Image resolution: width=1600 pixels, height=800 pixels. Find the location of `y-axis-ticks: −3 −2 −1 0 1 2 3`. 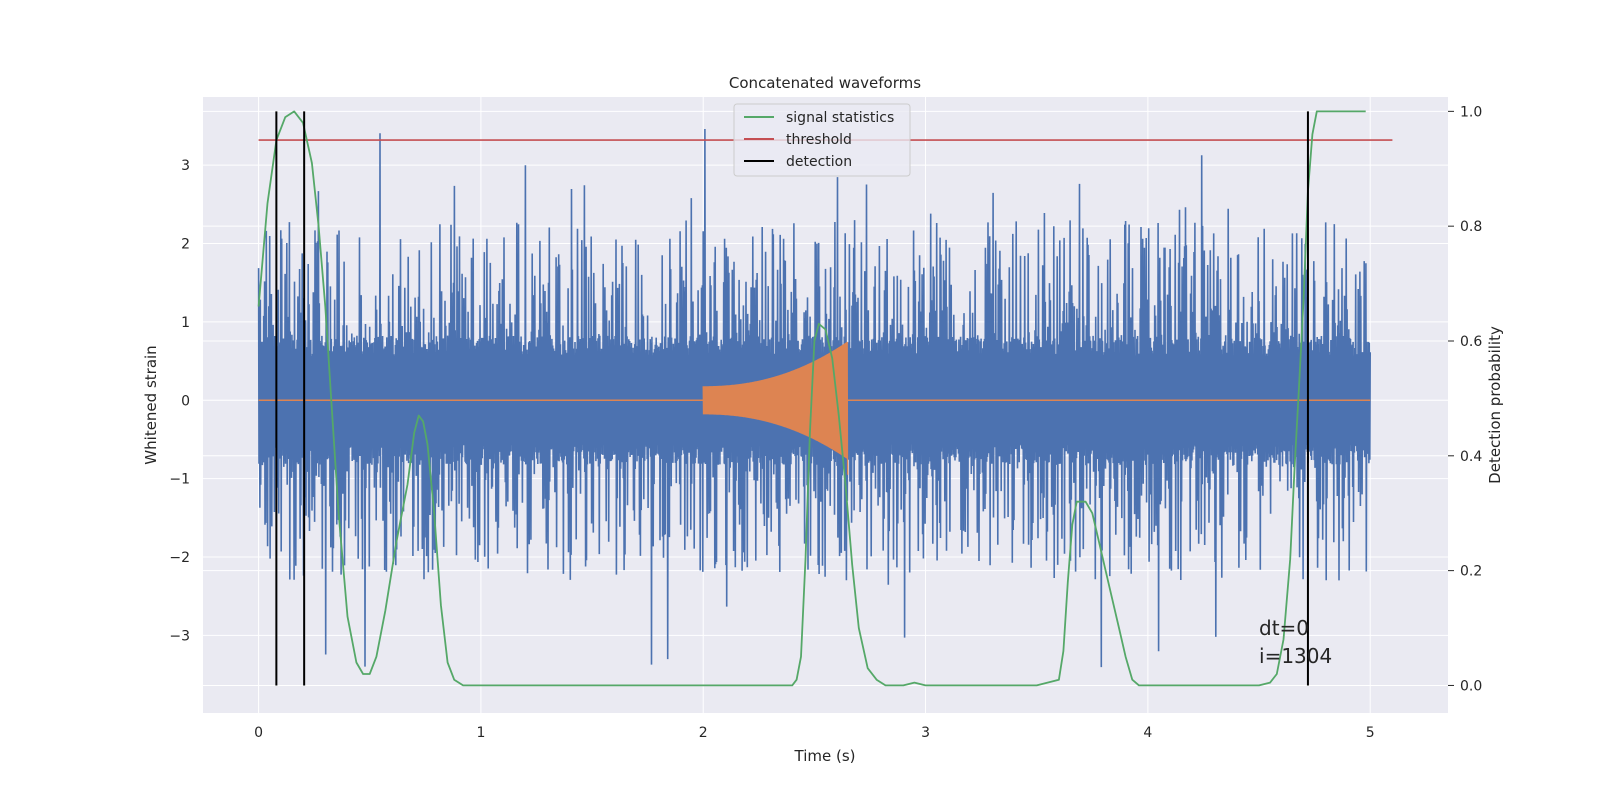

y-axis-ticks: −3 −2 −1 0 1 2 3 is located at coordinates (179, 401).